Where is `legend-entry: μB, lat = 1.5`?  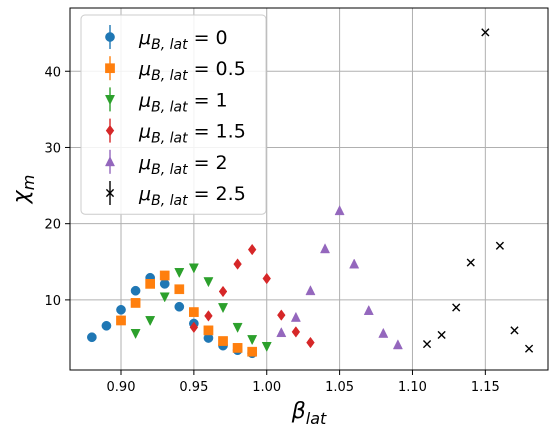
legend-entry: μB, lat = 1.5 is located at coordinates (175, 132).